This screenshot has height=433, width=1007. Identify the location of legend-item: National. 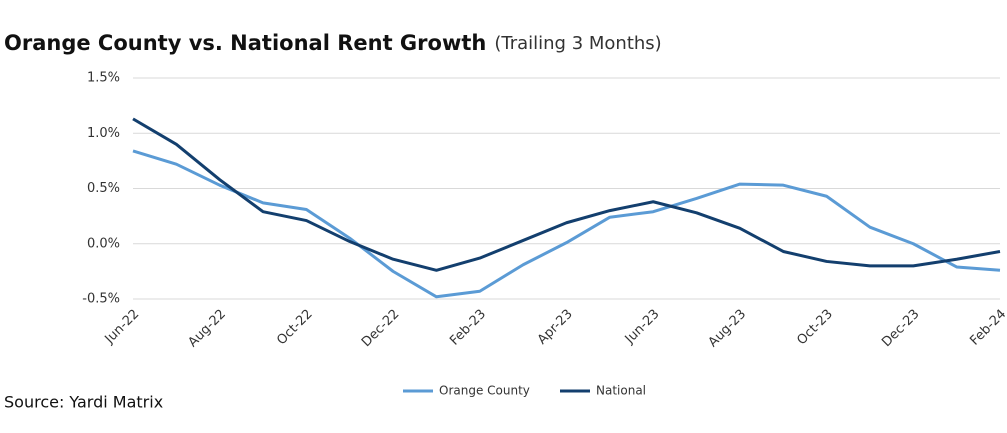
(603, 391).